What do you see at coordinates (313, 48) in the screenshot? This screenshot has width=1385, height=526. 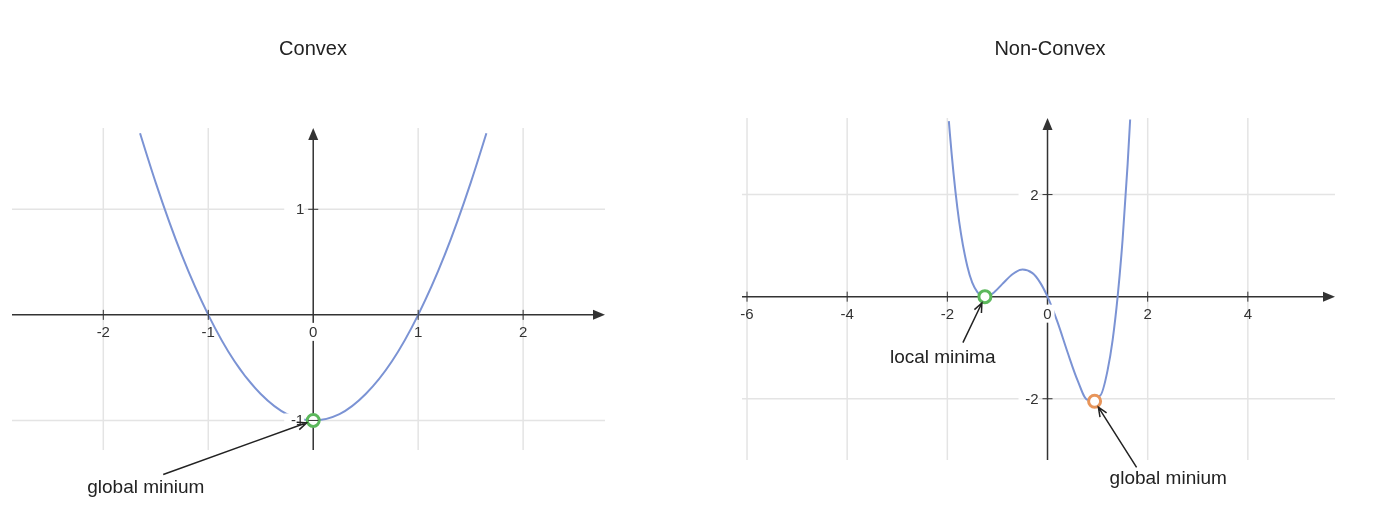 I see `chart-title: Convex` at bounding box center [313, 48].